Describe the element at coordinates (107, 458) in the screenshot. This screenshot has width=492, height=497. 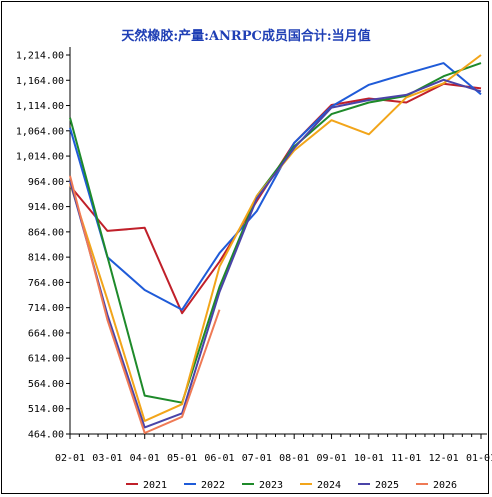
I see `x-tick-label: 03-01` at that location.